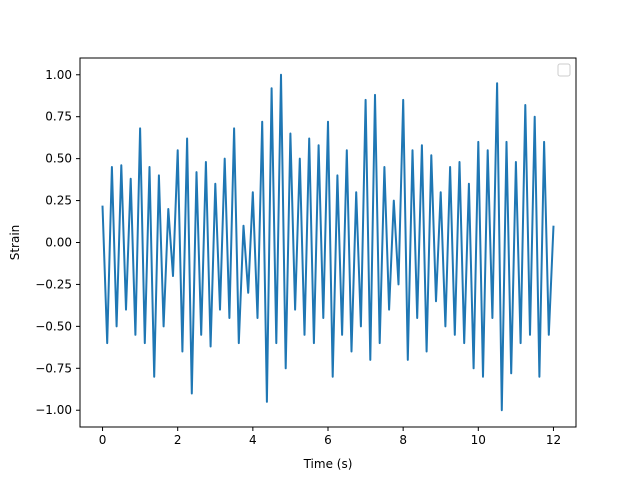  What do you see at coordinates (328, 464) in the screenshot?
I see `x-axis-label: Time (s)` at bounding box center [328, 464].